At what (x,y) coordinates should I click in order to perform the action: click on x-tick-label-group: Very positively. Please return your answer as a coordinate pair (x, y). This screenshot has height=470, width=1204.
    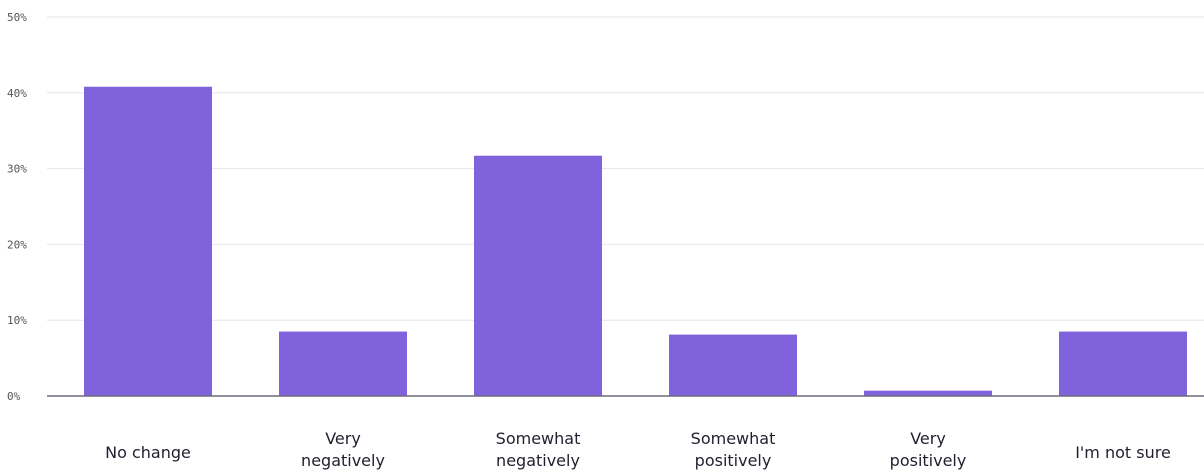
    Looking at the image, I should click on (928, 449).